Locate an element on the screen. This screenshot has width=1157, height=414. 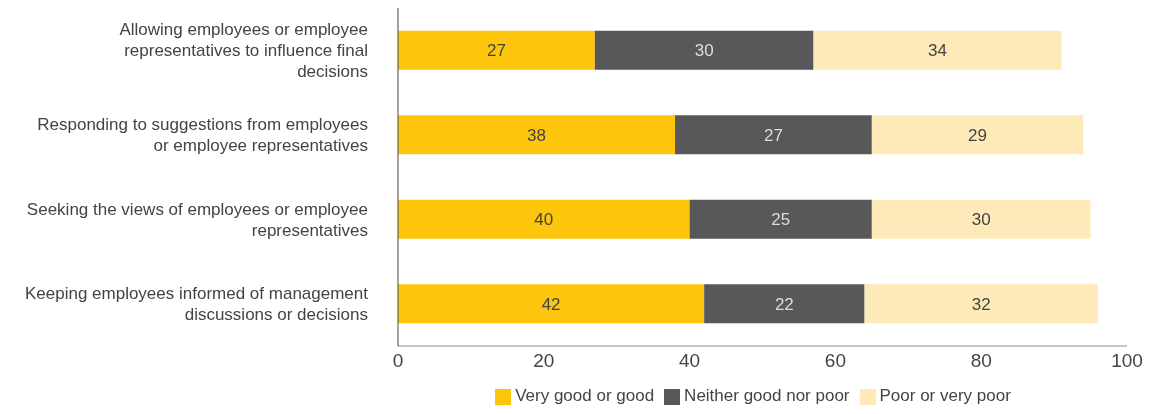
y-tick-label: Allowing employees or employee representatives to influence final decisions is located at coordinates (243, 51).